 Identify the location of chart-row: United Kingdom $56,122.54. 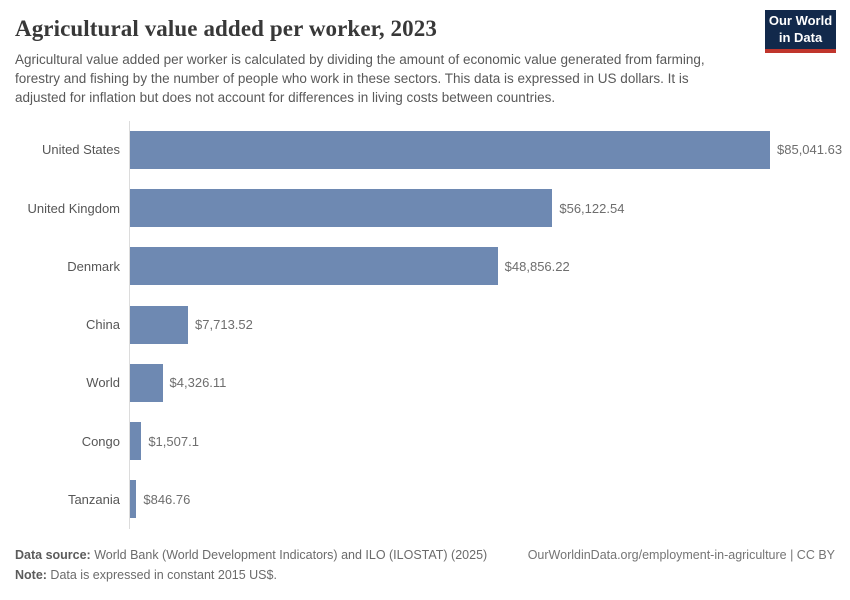
(425, 208).